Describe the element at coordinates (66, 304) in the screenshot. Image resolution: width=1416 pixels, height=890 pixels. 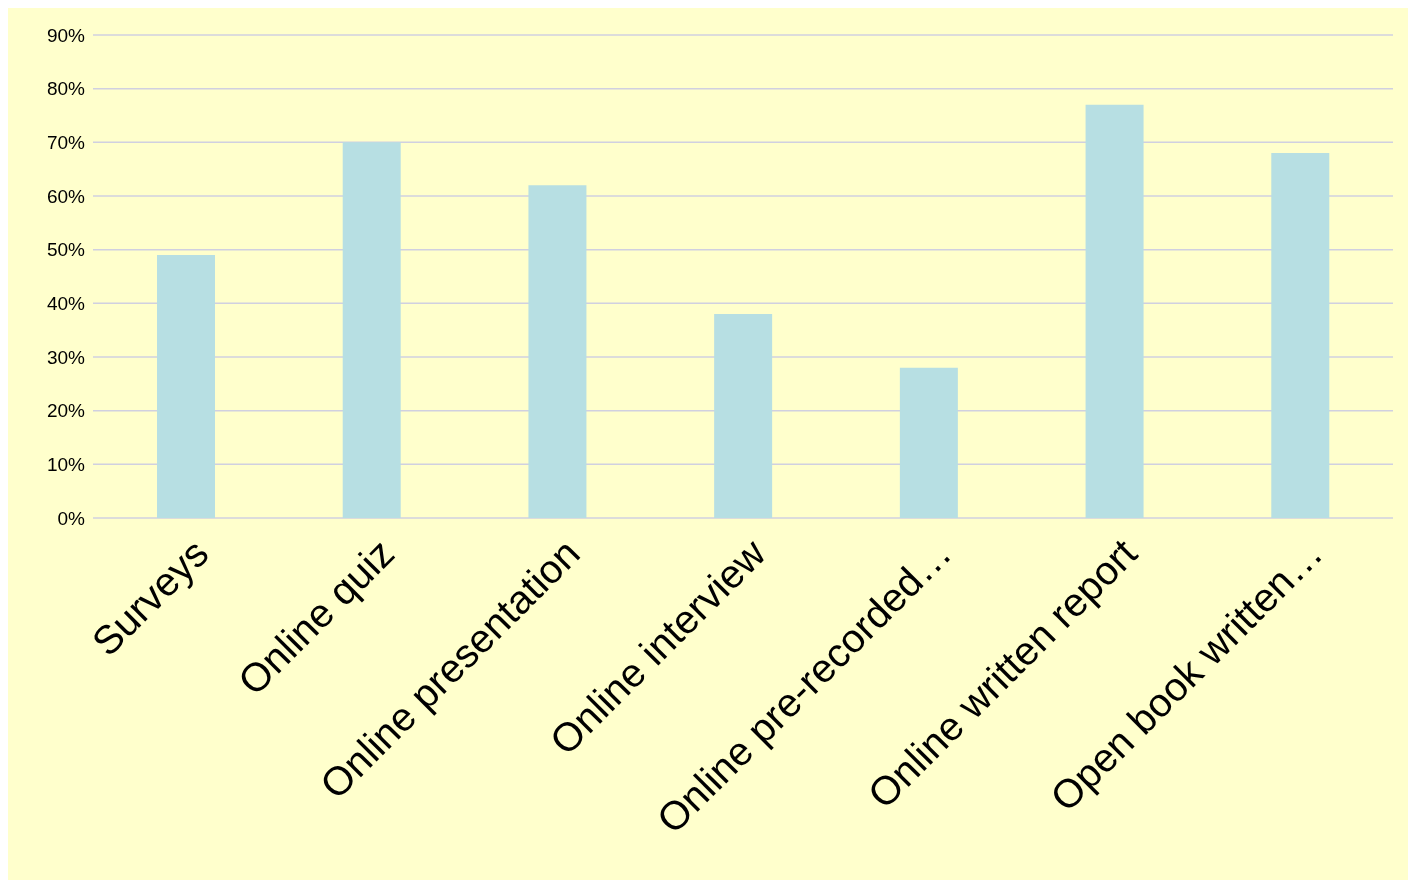
I see `y-tick-label: 40%` at that location.